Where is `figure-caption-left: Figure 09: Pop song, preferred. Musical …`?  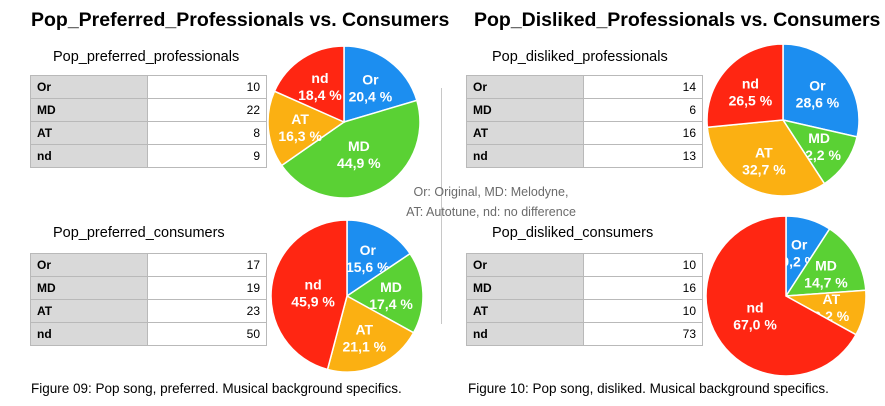 figure-caption-left: Figure 09: Pop song, preferred. Musical … is located at coordinates (216, 388).